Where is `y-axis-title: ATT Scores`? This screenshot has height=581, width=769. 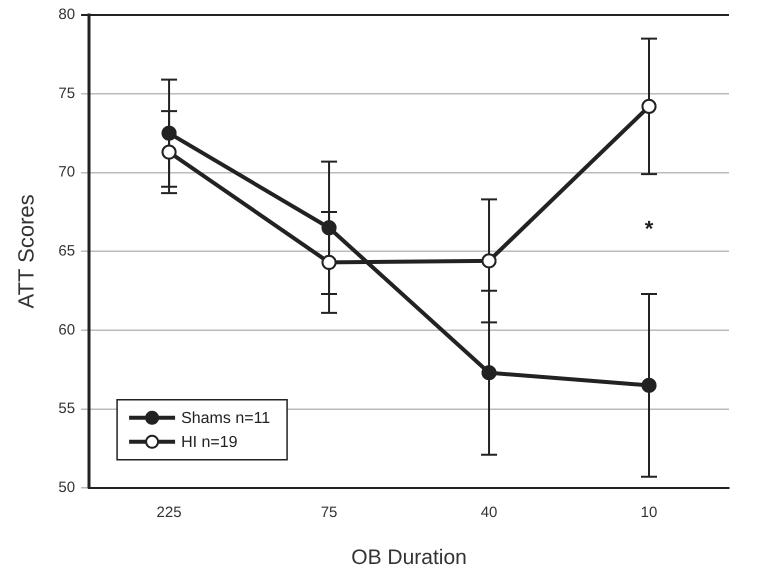
y-axis-title: ATT Scores is located at coordinates (25, 251).